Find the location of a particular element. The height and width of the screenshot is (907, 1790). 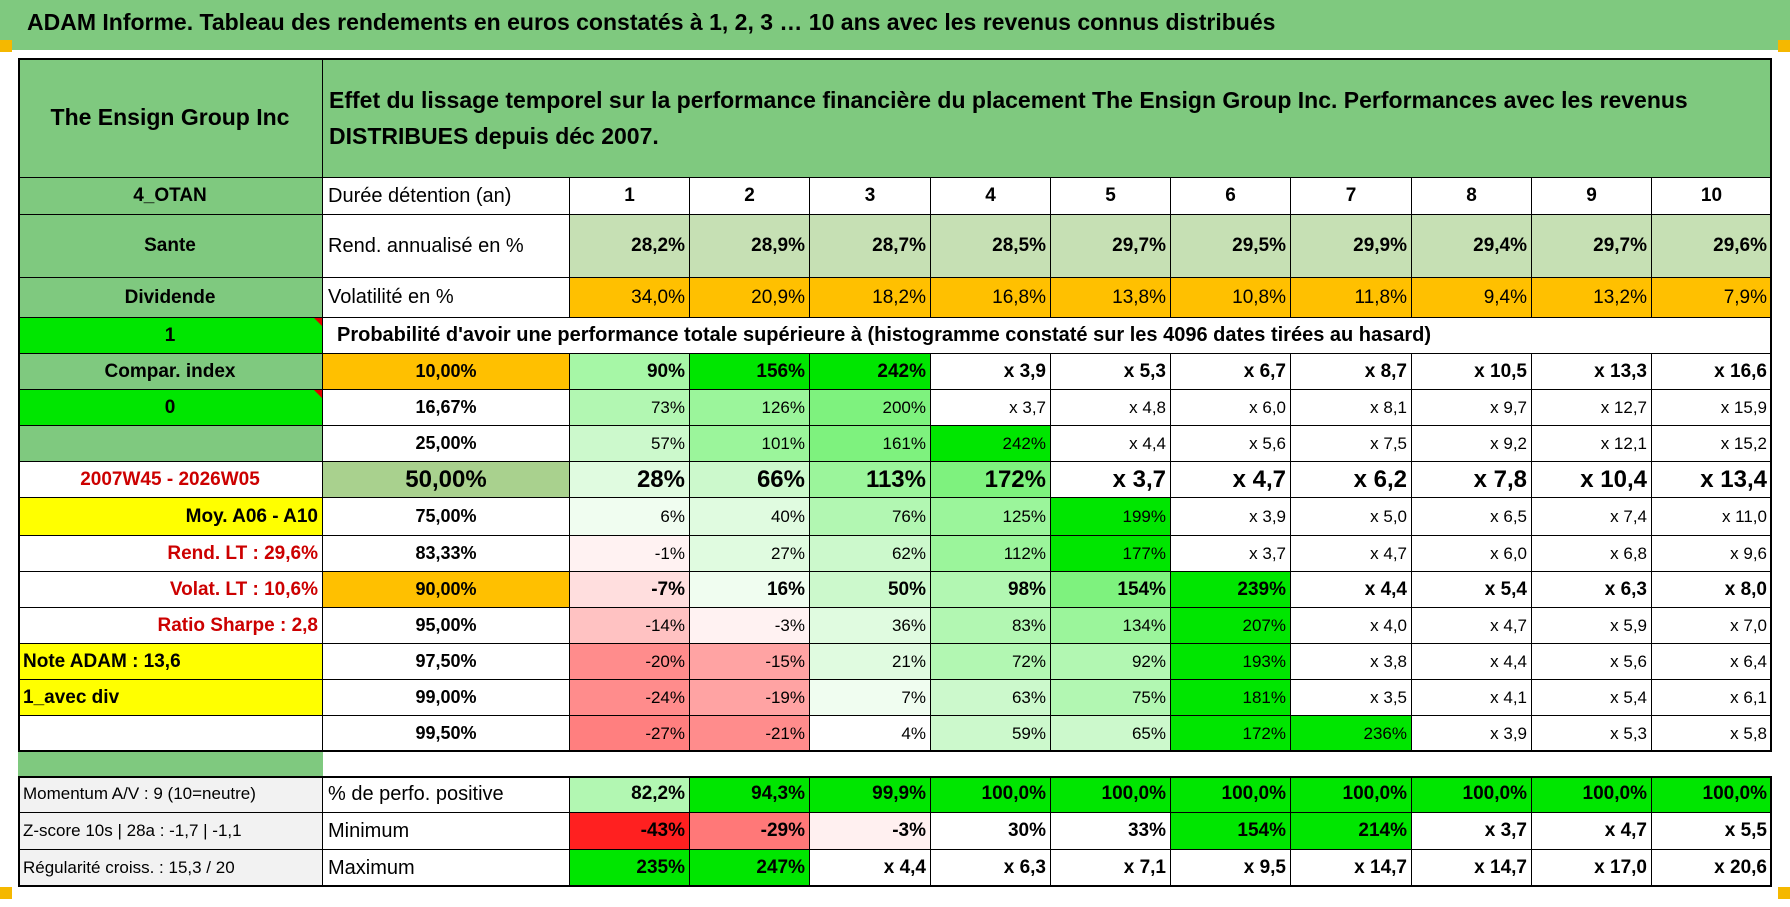

performance-value: 134% is located at coordinates (1111, 626).